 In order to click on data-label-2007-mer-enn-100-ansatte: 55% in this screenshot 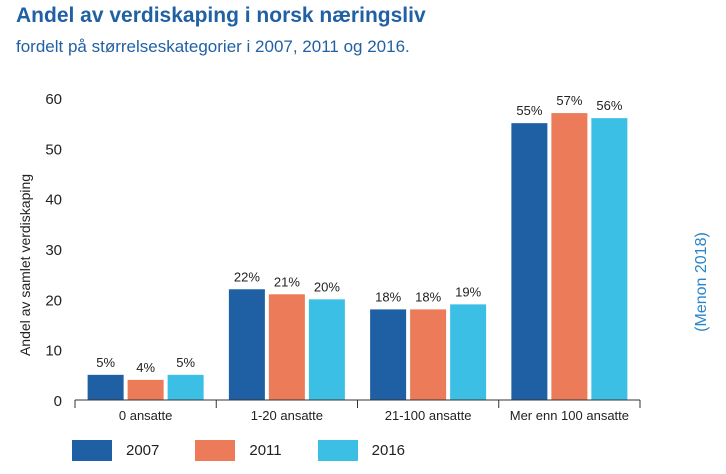, I will do `click(529, 110)`.